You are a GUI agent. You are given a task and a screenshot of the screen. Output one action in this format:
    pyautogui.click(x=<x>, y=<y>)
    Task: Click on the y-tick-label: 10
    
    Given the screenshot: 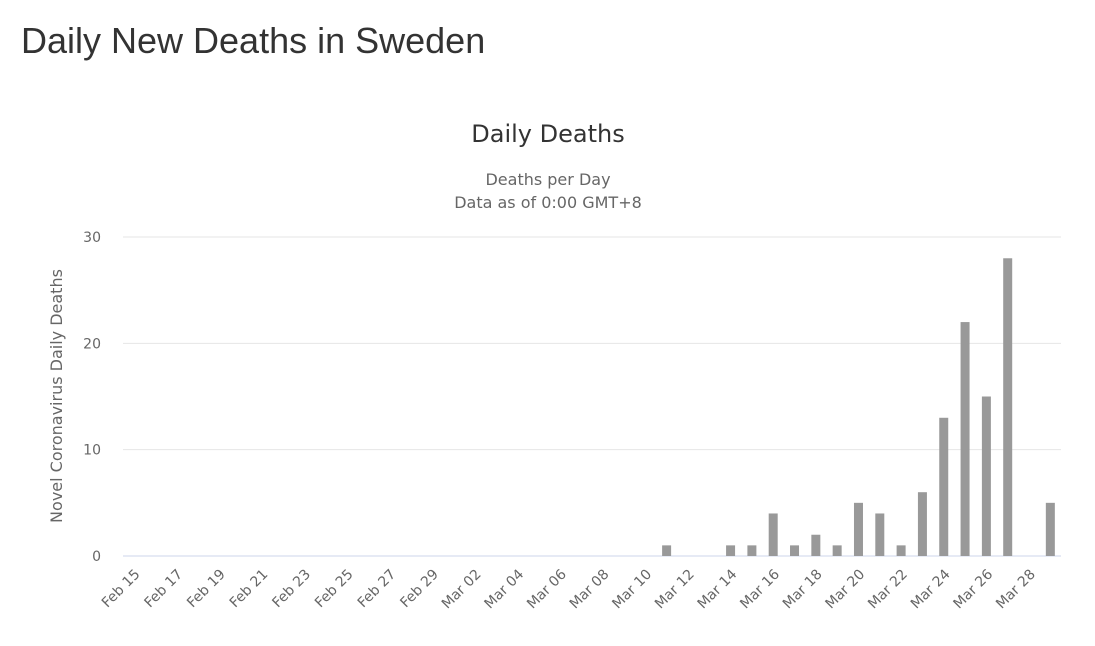 What is the action you would take?
    pyautogui.click(x=92, y=451)
    